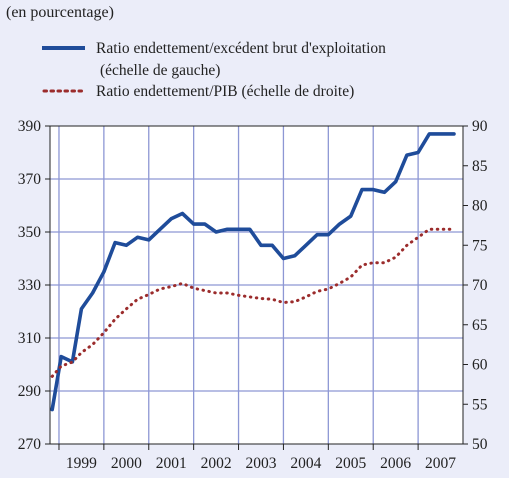 The height and width of the screenshot is (478, 509). I want to click on left-axis: 270 290 310 330 350 370 390, so click(34, 285).